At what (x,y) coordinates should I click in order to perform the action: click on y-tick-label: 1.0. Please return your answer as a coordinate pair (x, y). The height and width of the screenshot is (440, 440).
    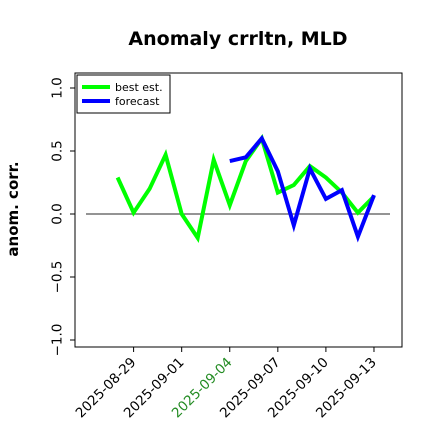
    Looking at the image, I should click on (58, 87).